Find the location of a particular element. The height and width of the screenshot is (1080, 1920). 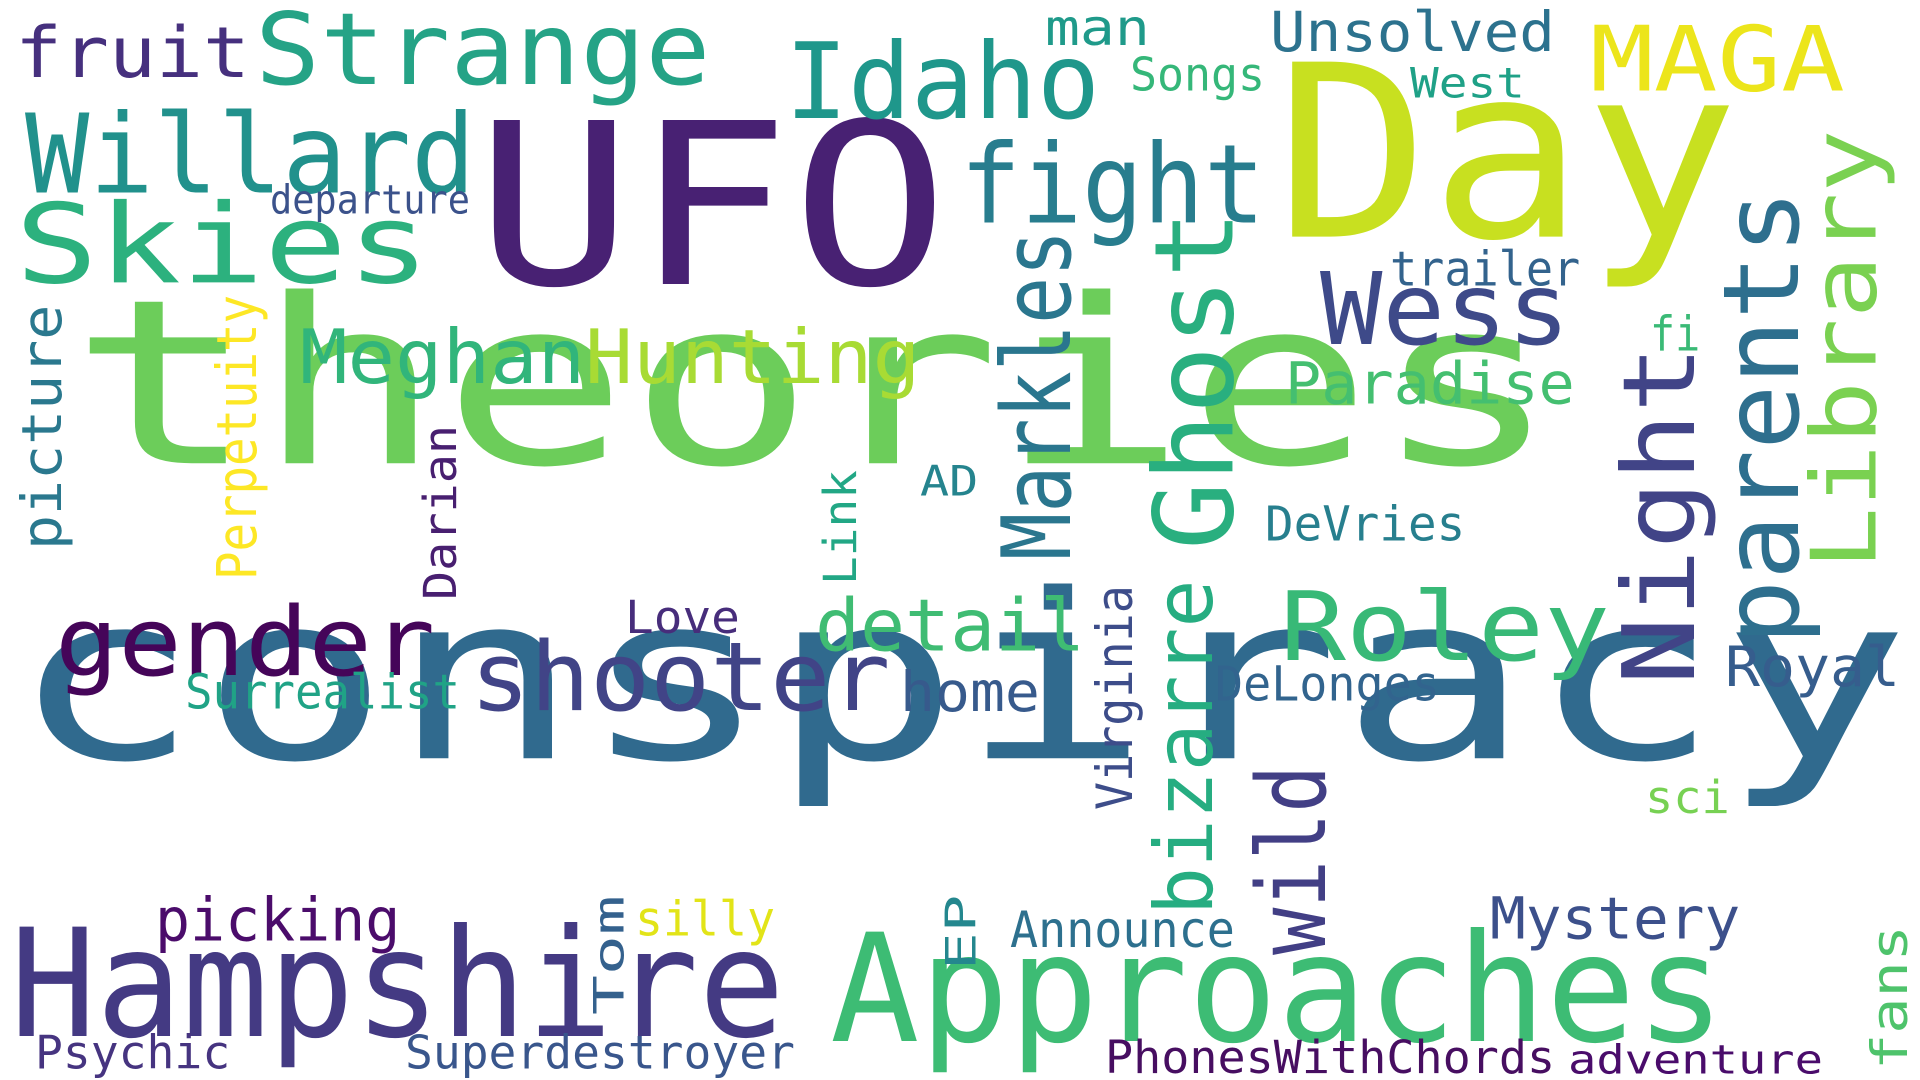

word-ufo: UFO is located at coordinates (712, 206).